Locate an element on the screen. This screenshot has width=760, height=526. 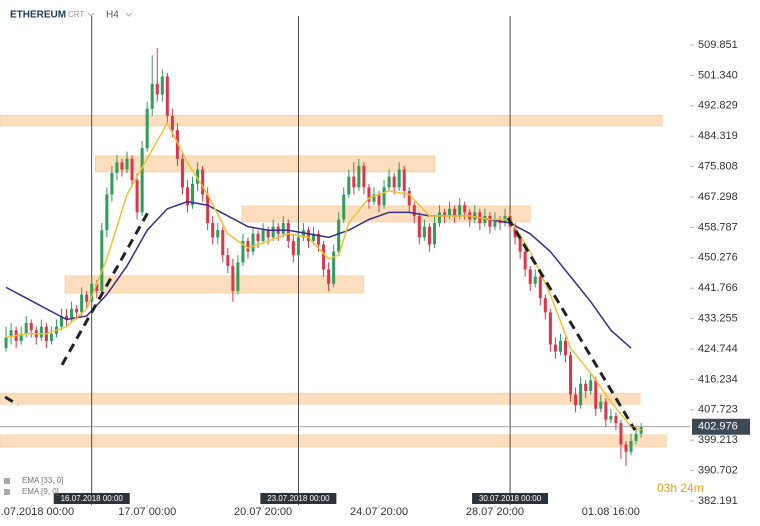
y-tick-label: 509.851 is located at coordinates (718, 45).